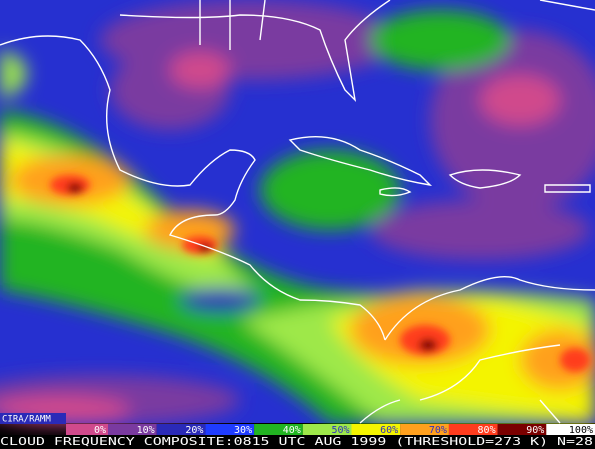 This screenshot has height=449, width=595. Describe the element at coordinates (535, 430) in the screenshot. I see `legend-label: 90%` at that location.